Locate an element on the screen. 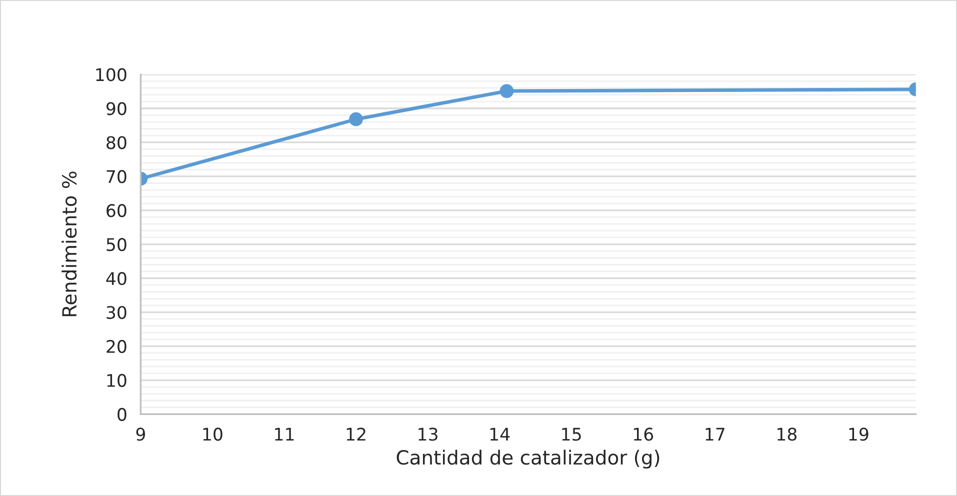 The height and width of the screenshot is (496, 957). x-tick-label: 11 is located at coordinates (284, 434).